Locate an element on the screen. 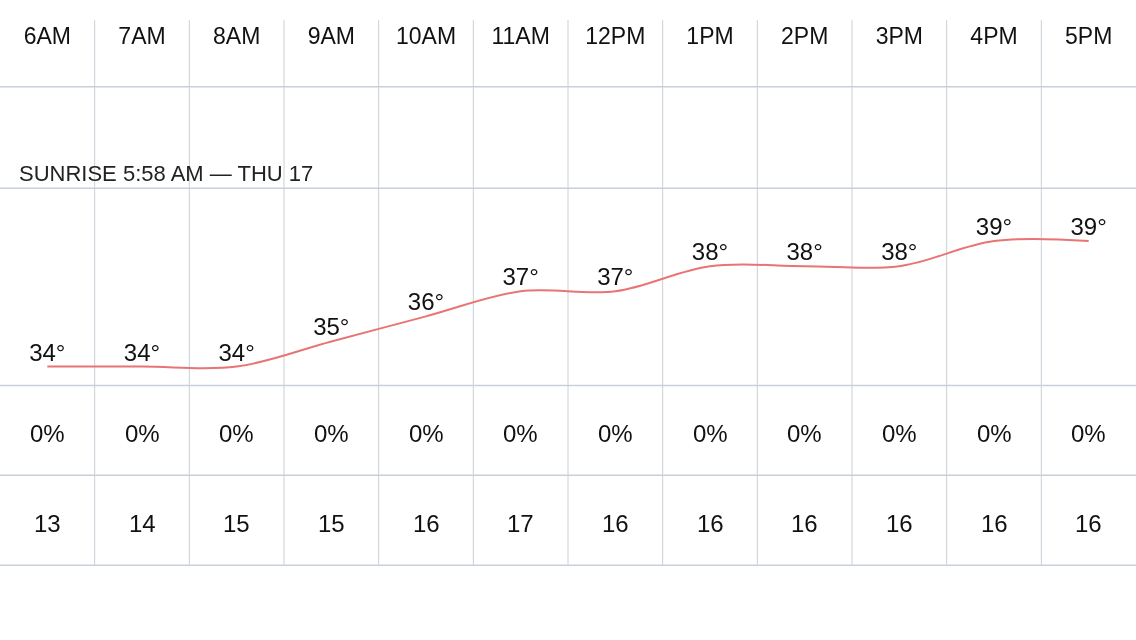 This screenshot has width=1136, height=640. text: 14 is located at coordinates (142, 523).